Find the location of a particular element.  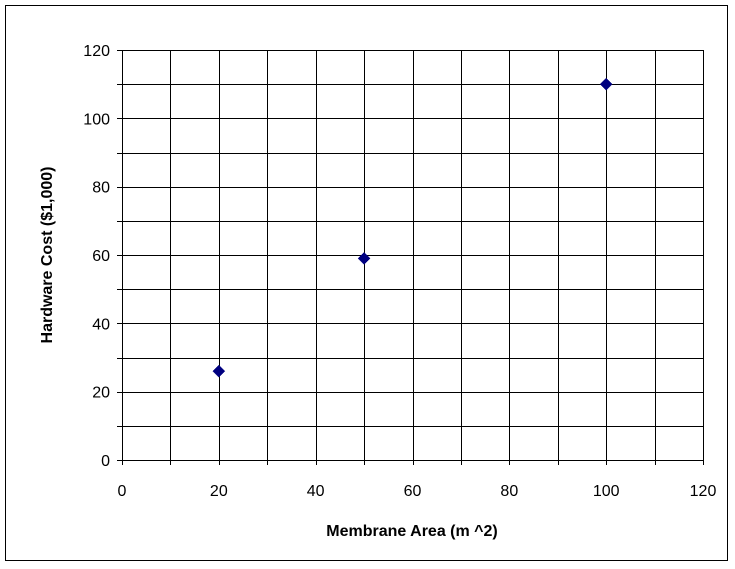

x-tick-label: 120 is located at coordinates (703, 491).